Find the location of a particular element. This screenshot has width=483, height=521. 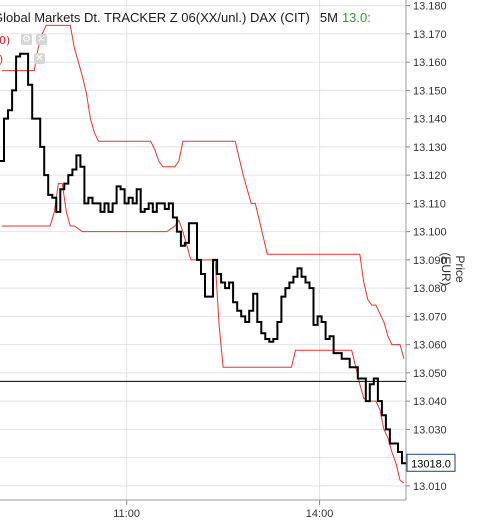

y-tick-label: 13.060 is located at coordinates (430, 346).